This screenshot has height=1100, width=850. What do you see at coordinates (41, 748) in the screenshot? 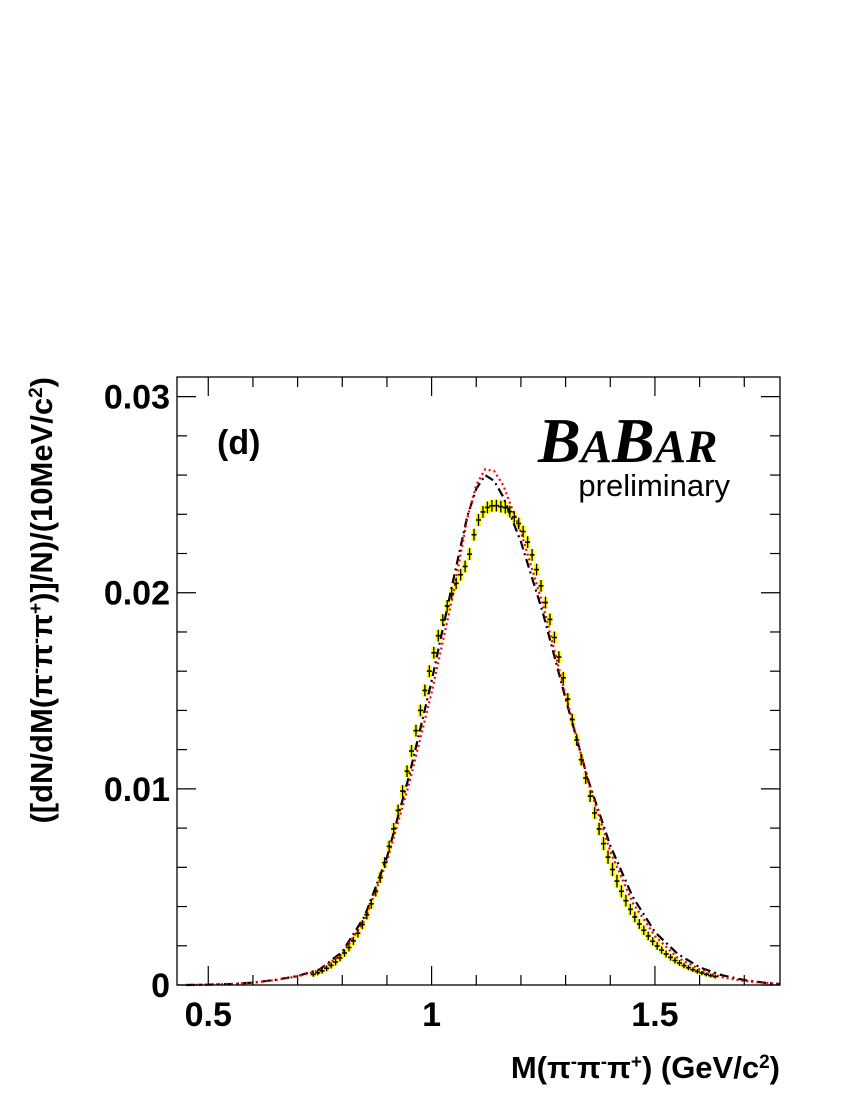
I see `axis-title-text: ([dN/dM(π` at bounding box center [41, 748].